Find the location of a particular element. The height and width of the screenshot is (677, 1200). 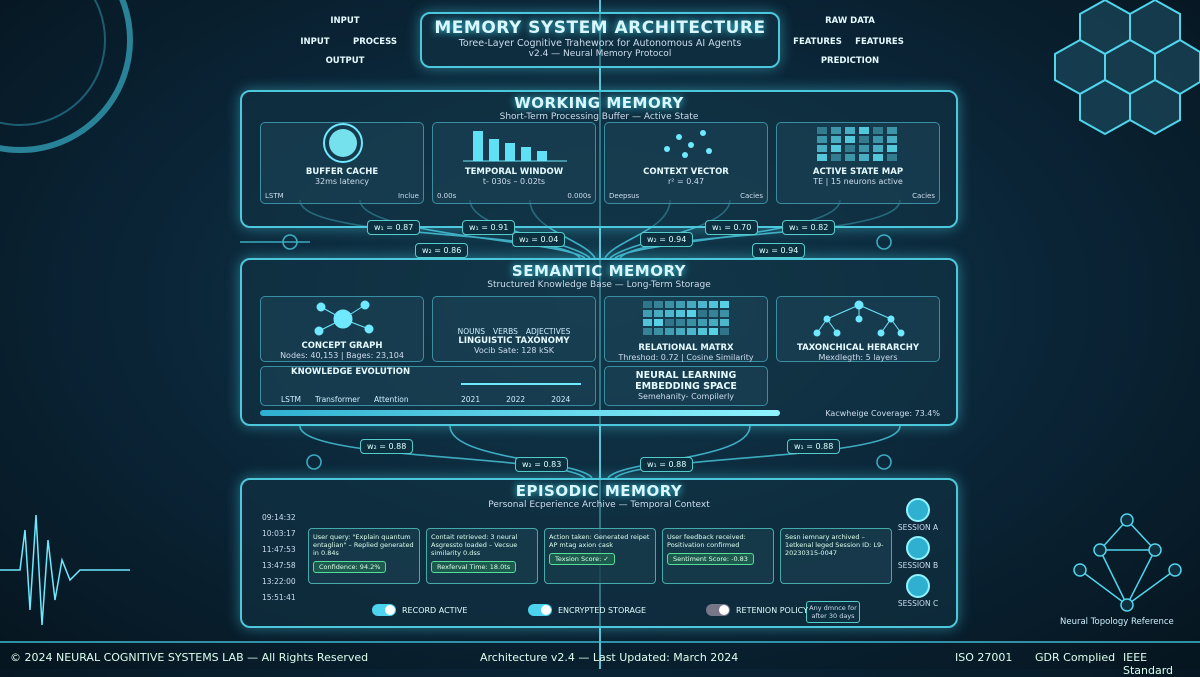

toggle: RECORD ACTIVE is located at coordinates (419, 610).